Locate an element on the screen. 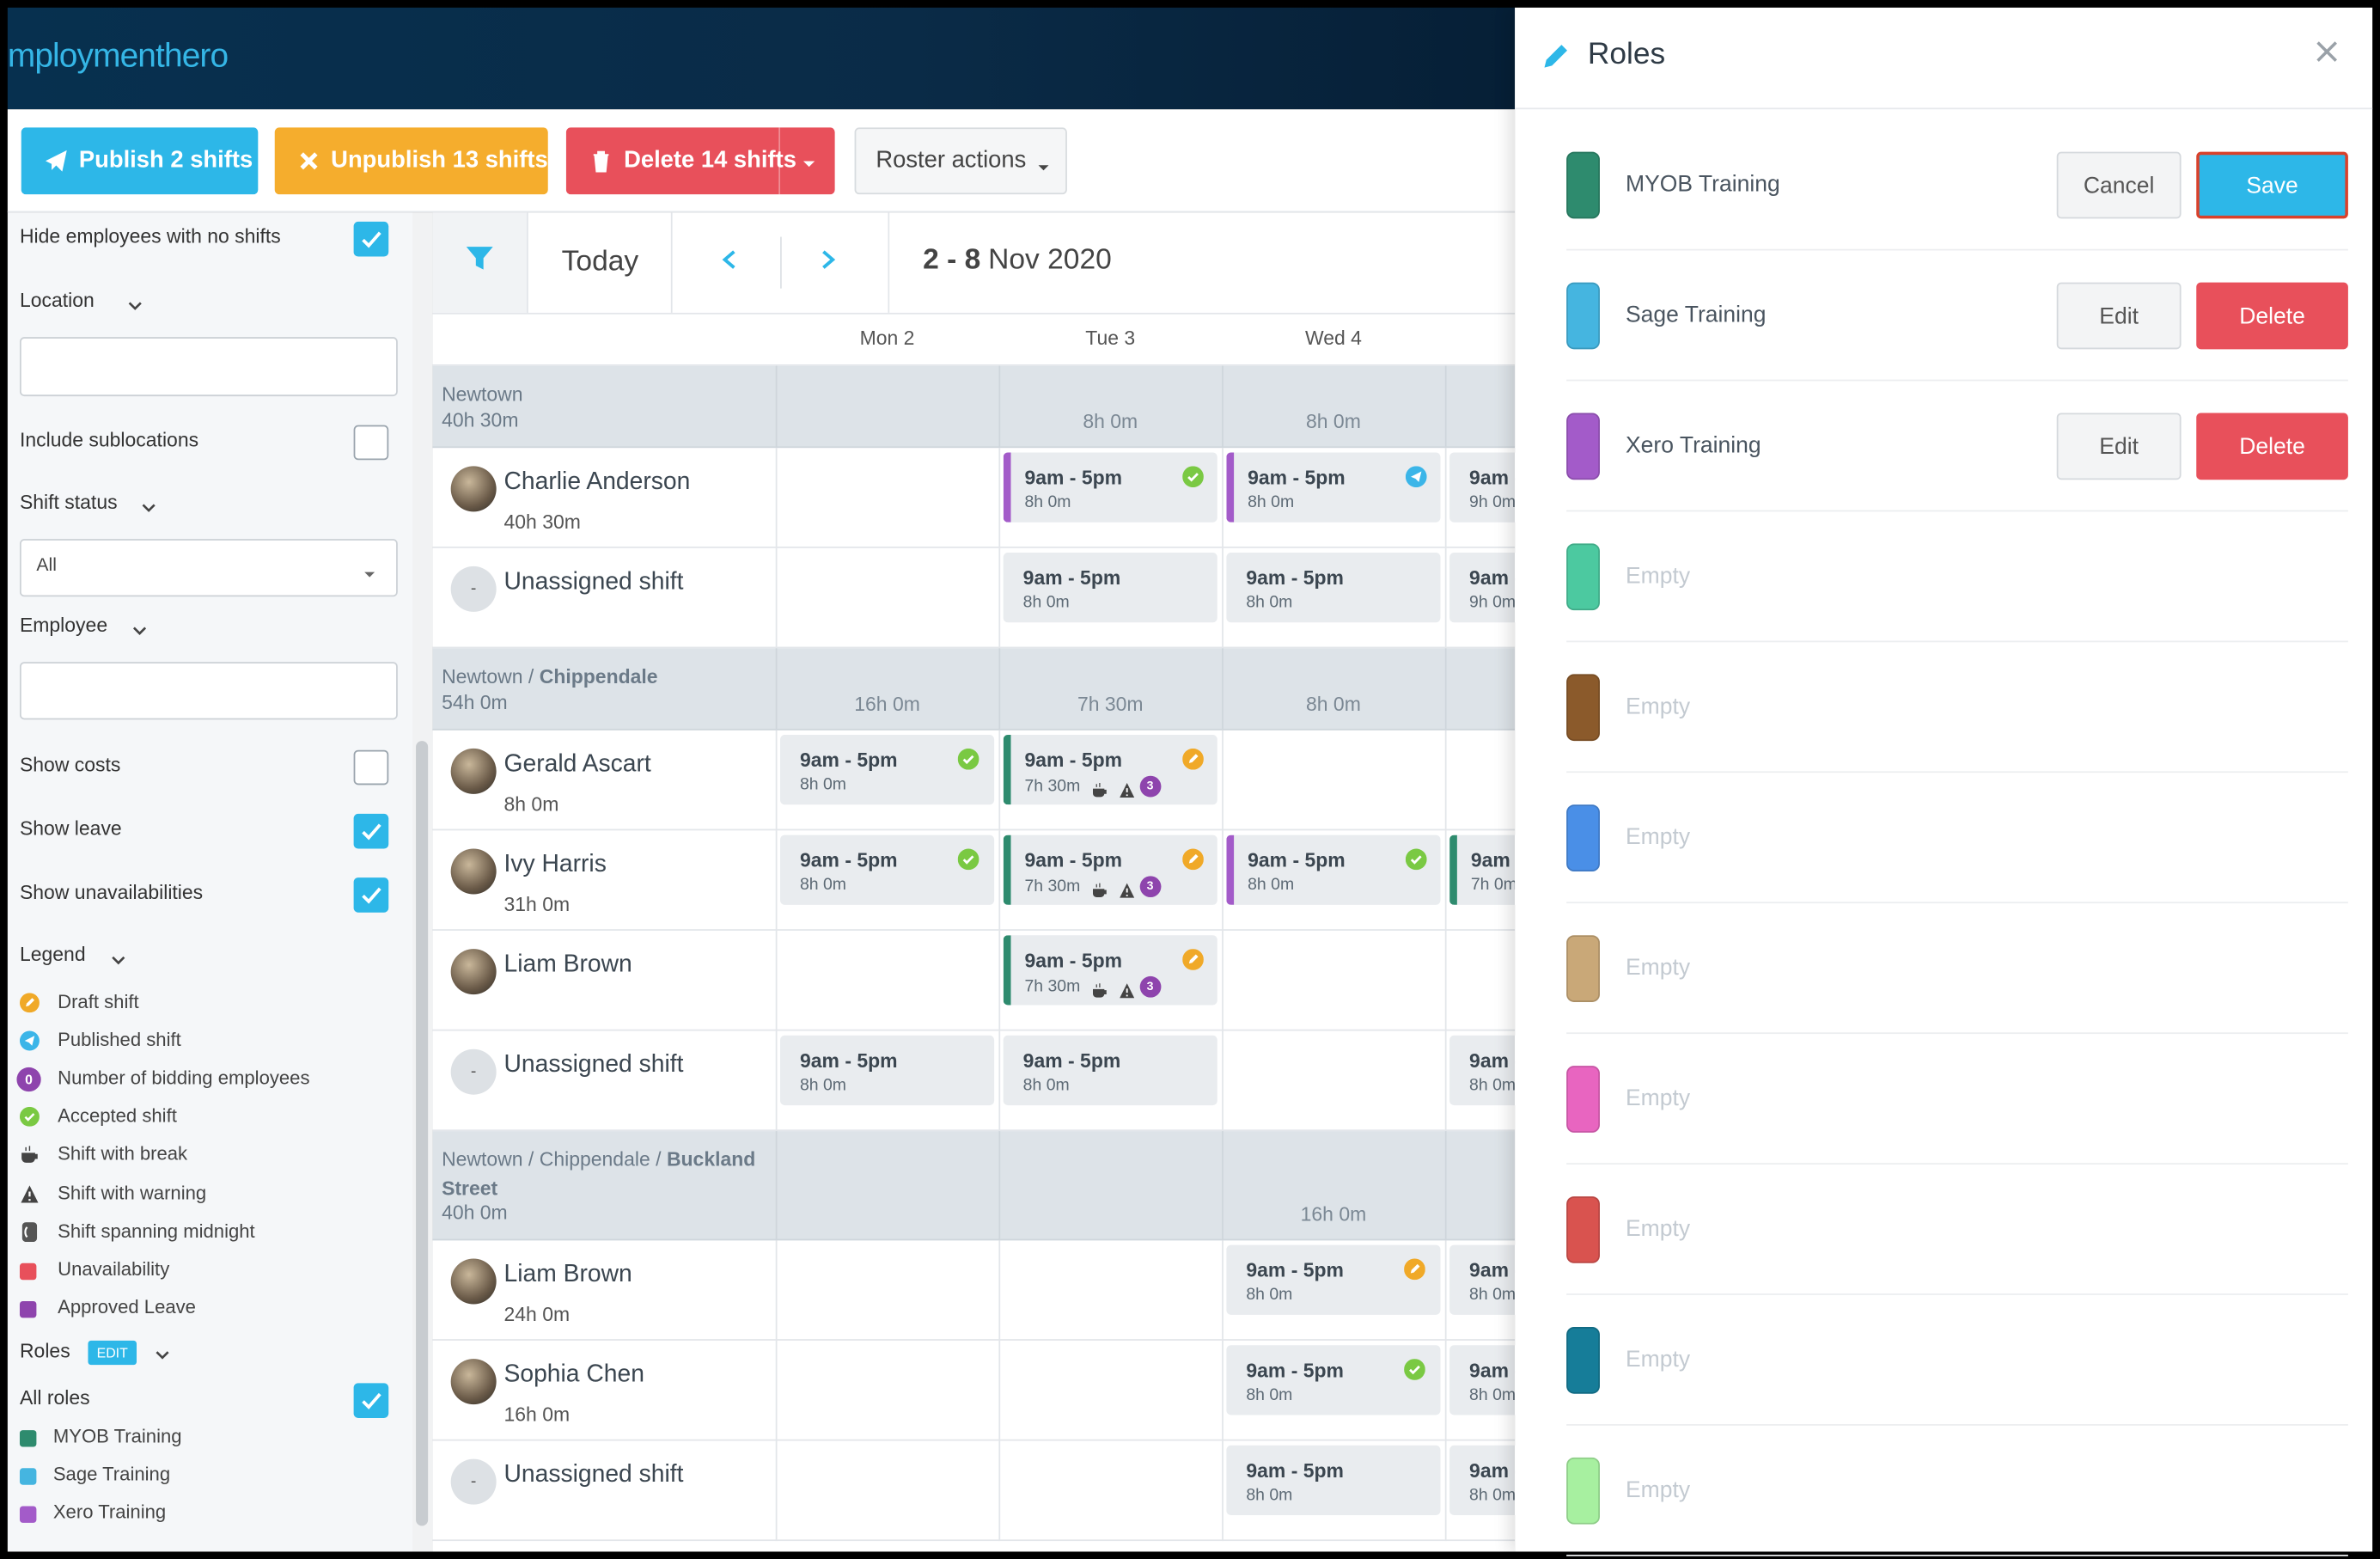  shift-status-select: All is located at coordinates (208, 568).